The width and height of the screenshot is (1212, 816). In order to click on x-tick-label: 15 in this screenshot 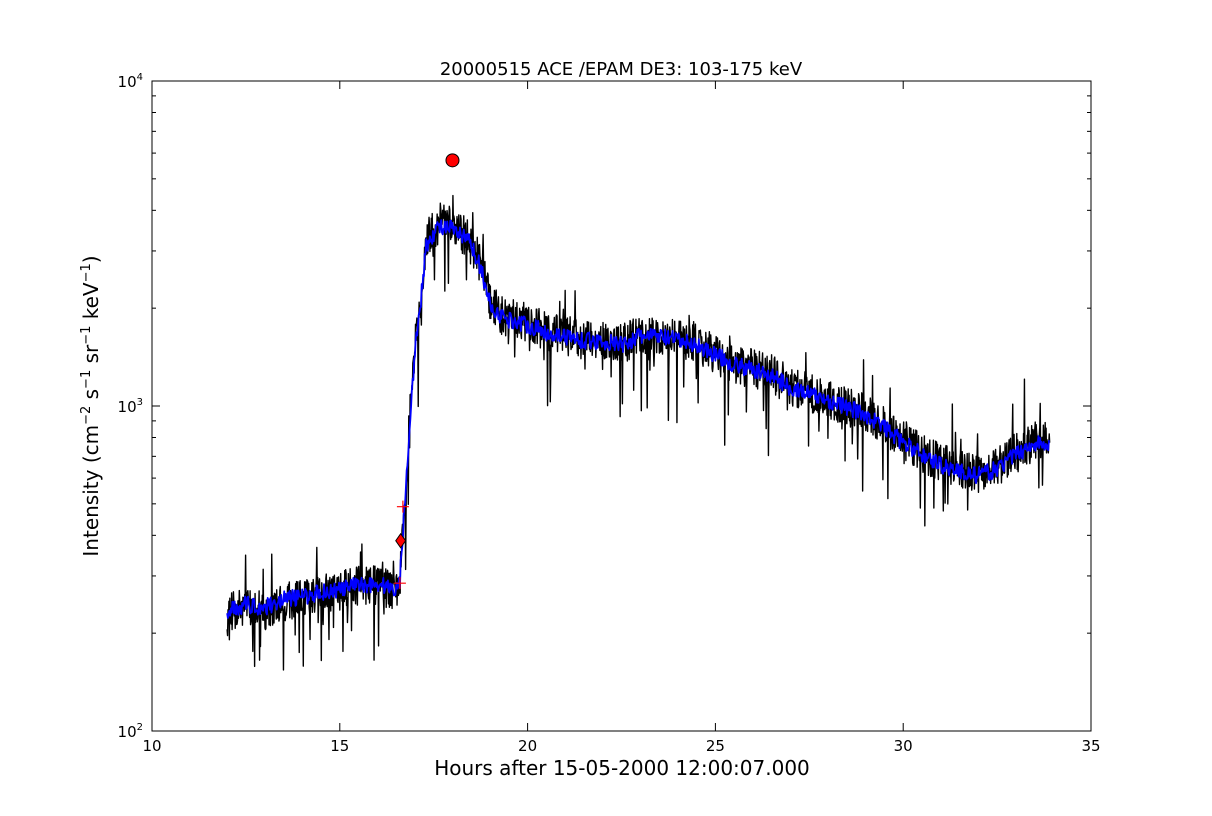, I will do `click(339, 746)`.